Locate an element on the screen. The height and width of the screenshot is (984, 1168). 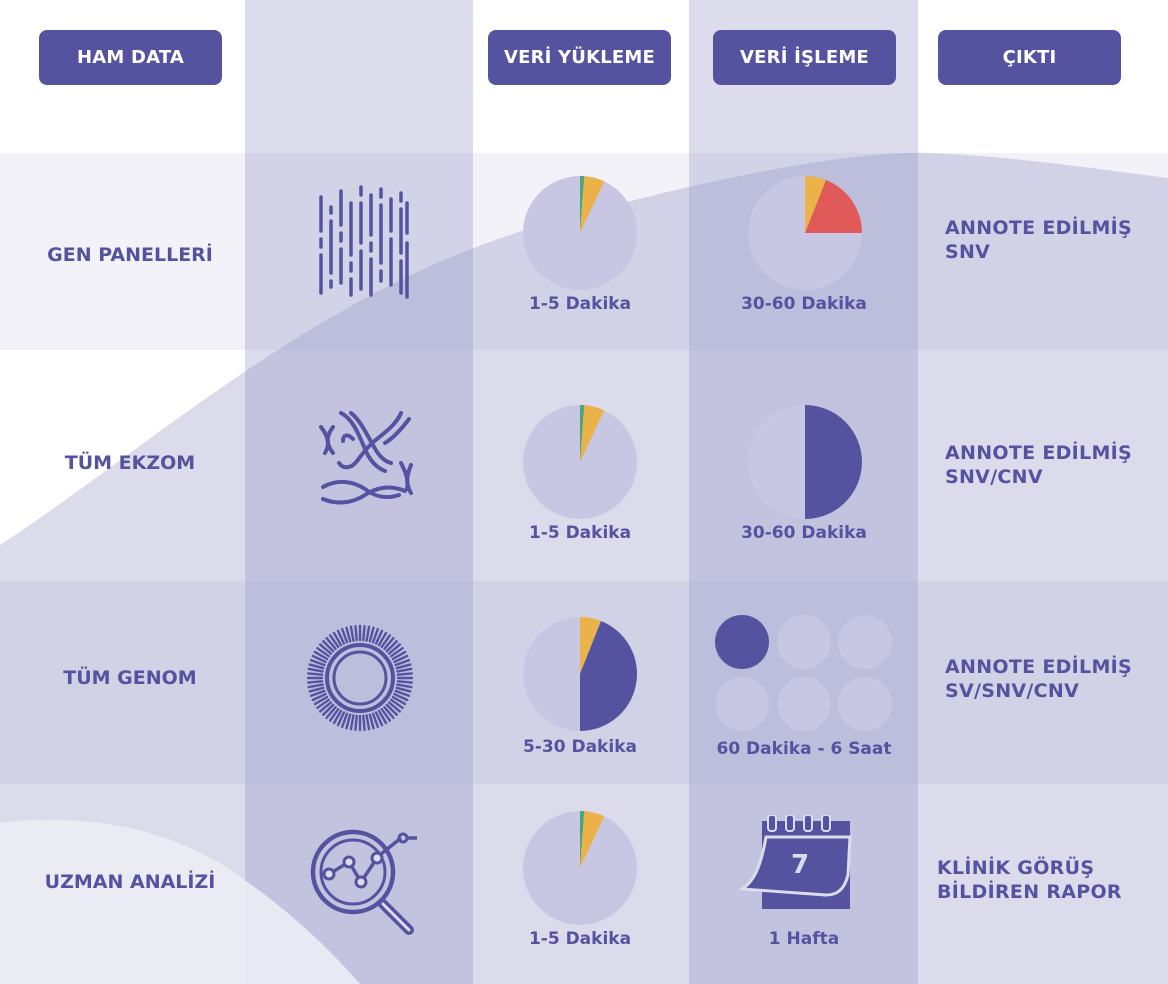
output-line: SNV is located at coordinates (968, 252).